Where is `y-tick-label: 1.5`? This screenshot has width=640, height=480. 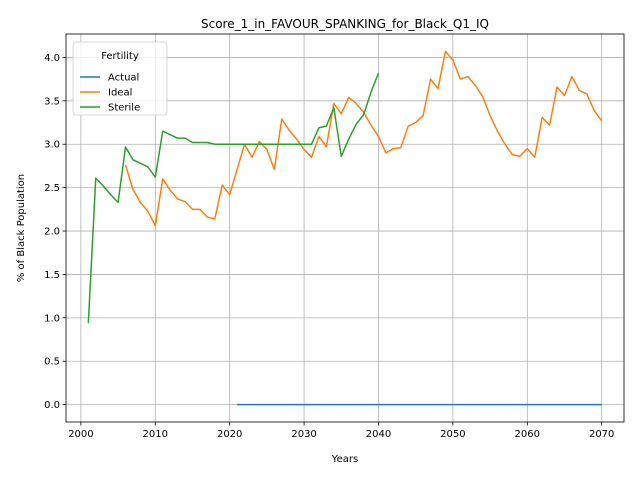
y-tick-label: 1.5 is located at coordinates (52, 275).